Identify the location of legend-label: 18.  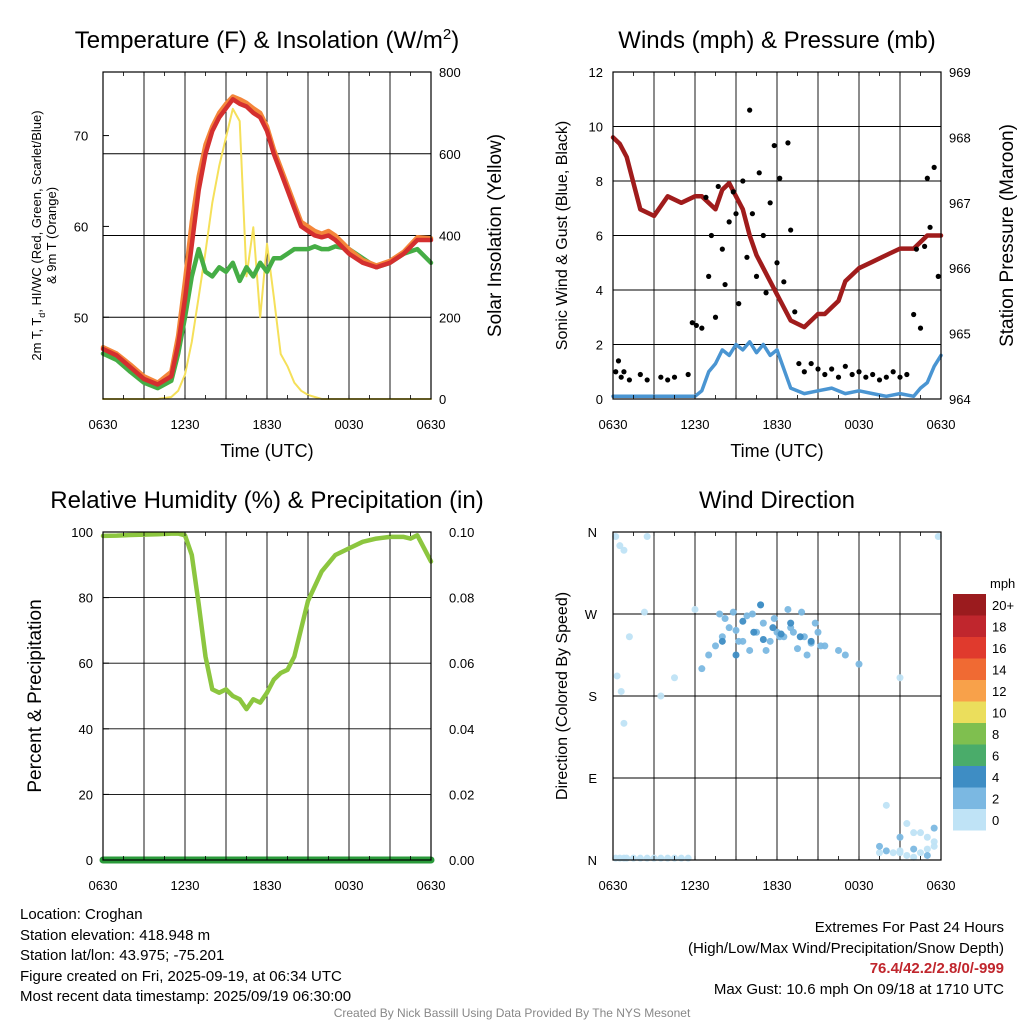
(999, 627).